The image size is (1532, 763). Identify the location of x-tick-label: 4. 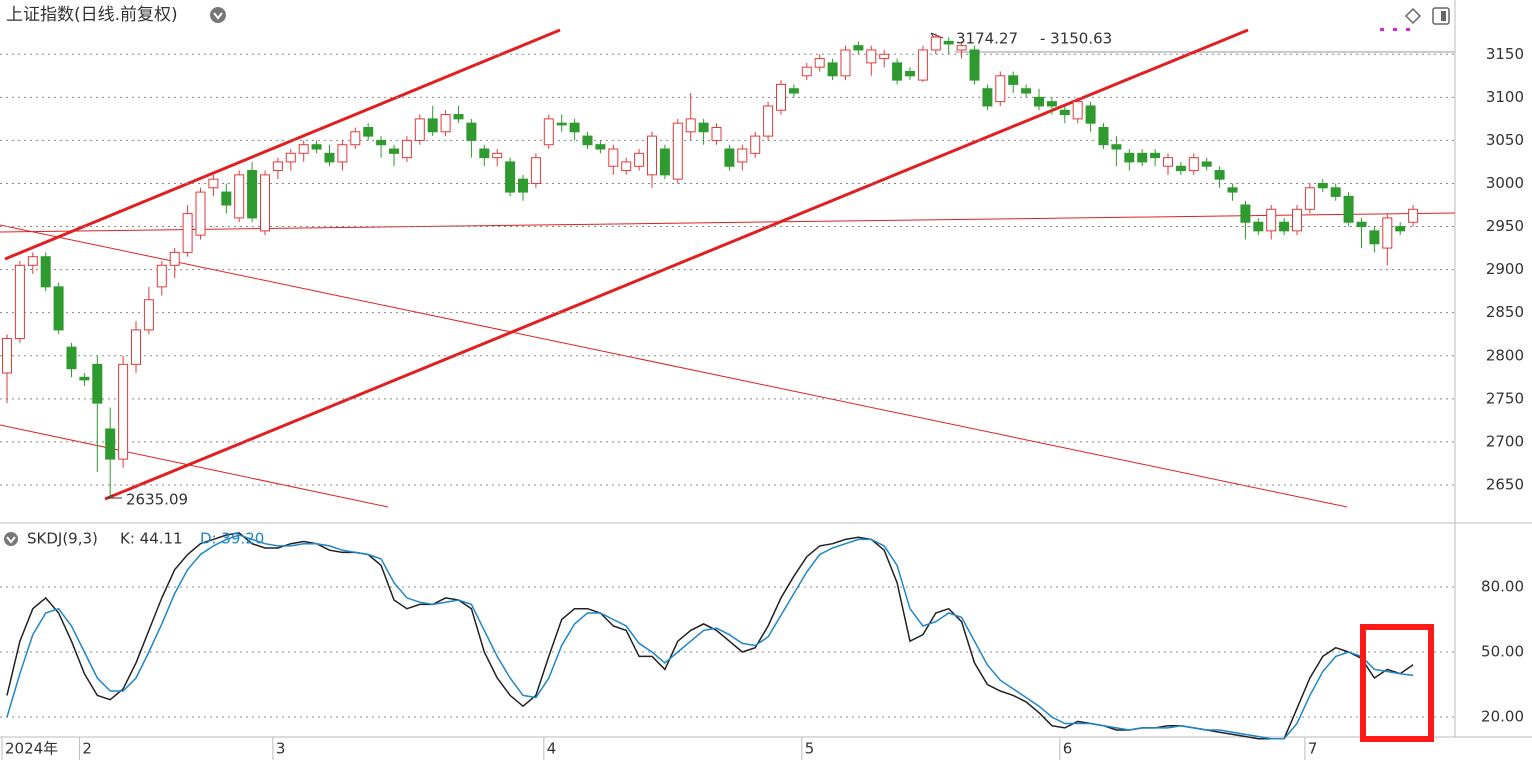
(552, 749).